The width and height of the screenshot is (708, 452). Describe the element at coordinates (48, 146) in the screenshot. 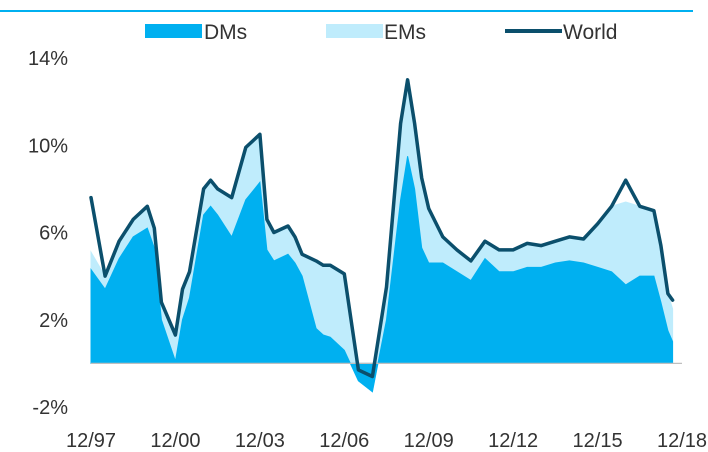

I see `y-tick-label: 10%` at that location.